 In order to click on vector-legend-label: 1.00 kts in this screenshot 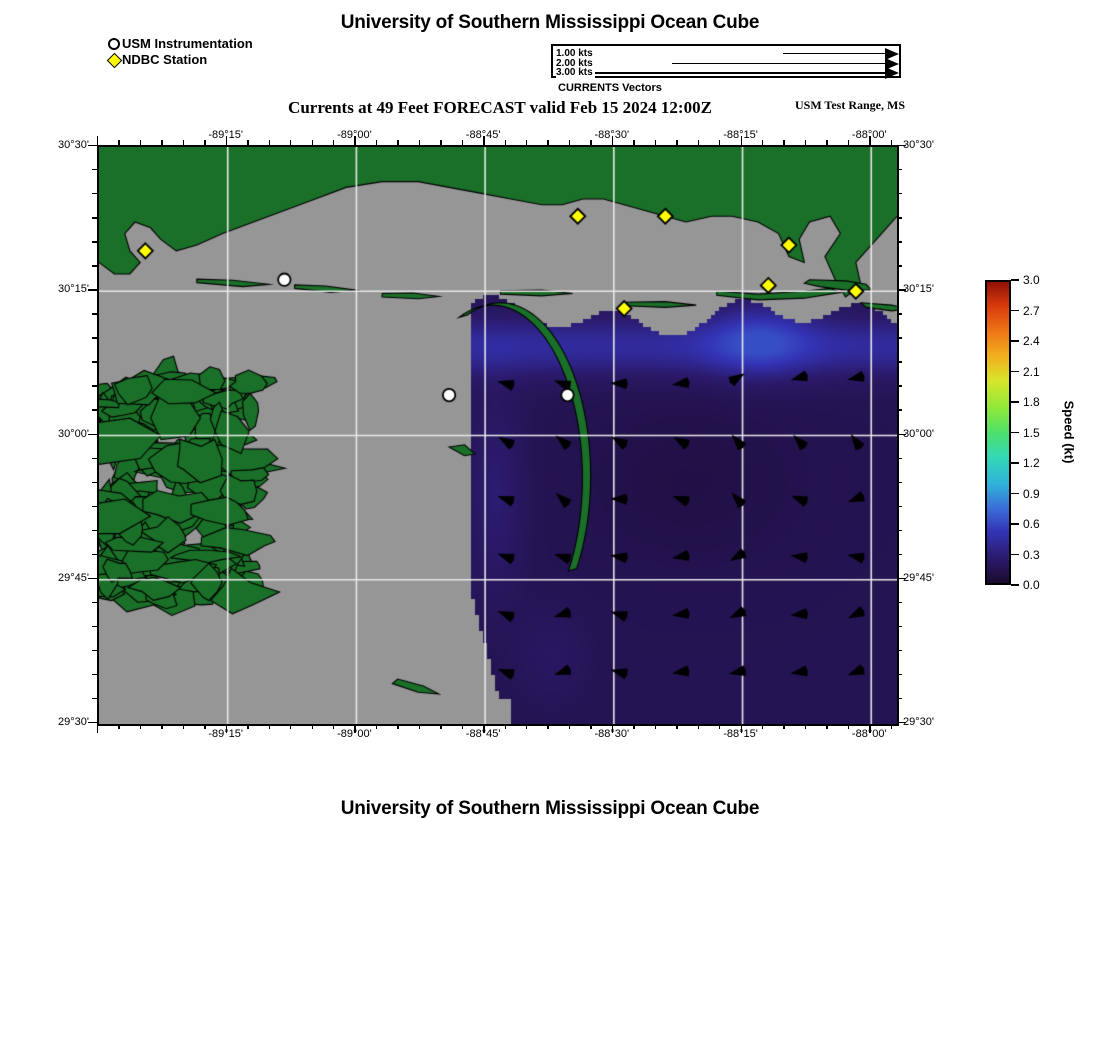, I will do `click(575, 53)`.